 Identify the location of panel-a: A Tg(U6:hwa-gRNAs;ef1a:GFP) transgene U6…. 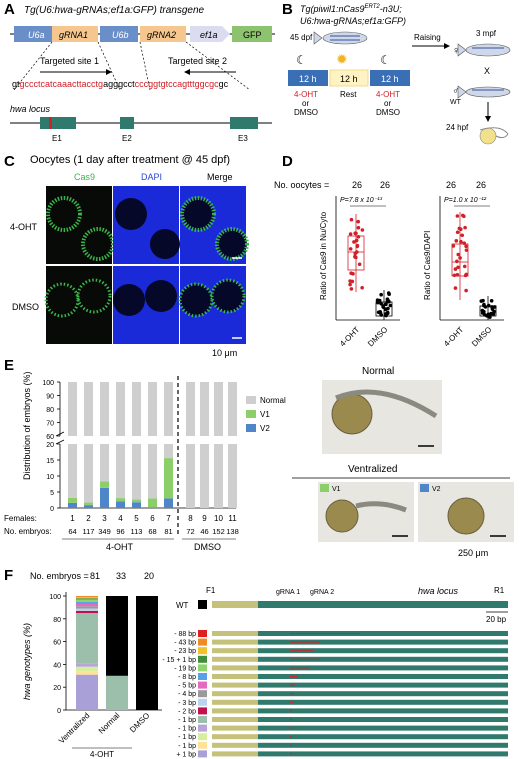
(139, 72).